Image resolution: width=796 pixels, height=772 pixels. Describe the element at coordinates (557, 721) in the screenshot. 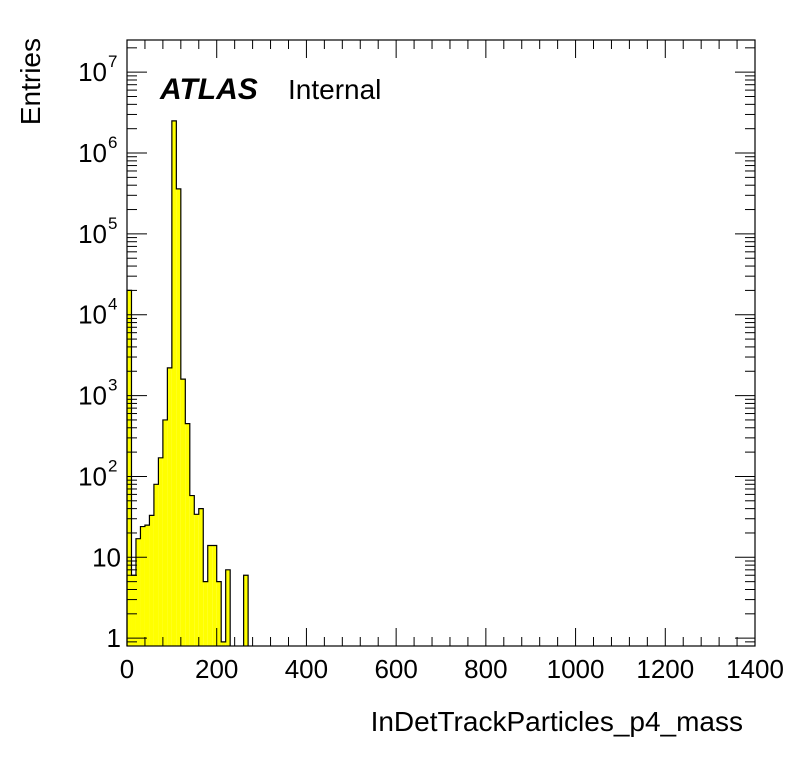

I see `x-axis-label: InDetTrackParticles_p4_mass` at that location.